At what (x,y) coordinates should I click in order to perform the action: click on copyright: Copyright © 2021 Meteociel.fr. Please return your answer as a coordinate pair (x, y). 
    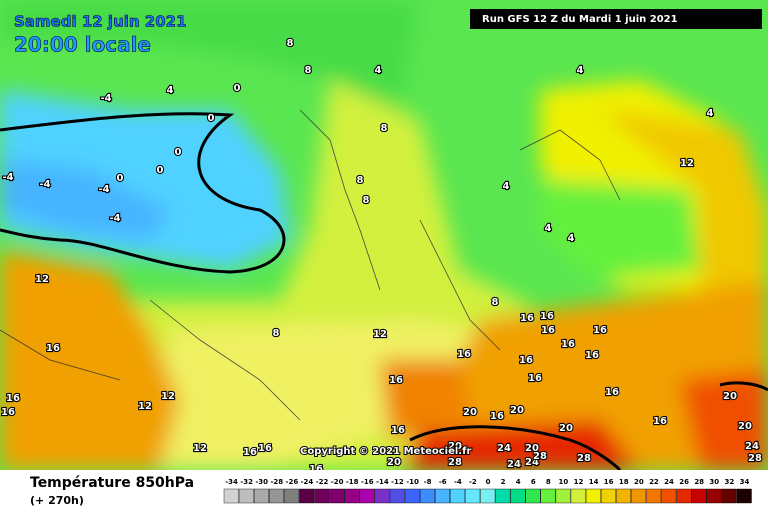
    Looking at the image, I should click on (385, 451).